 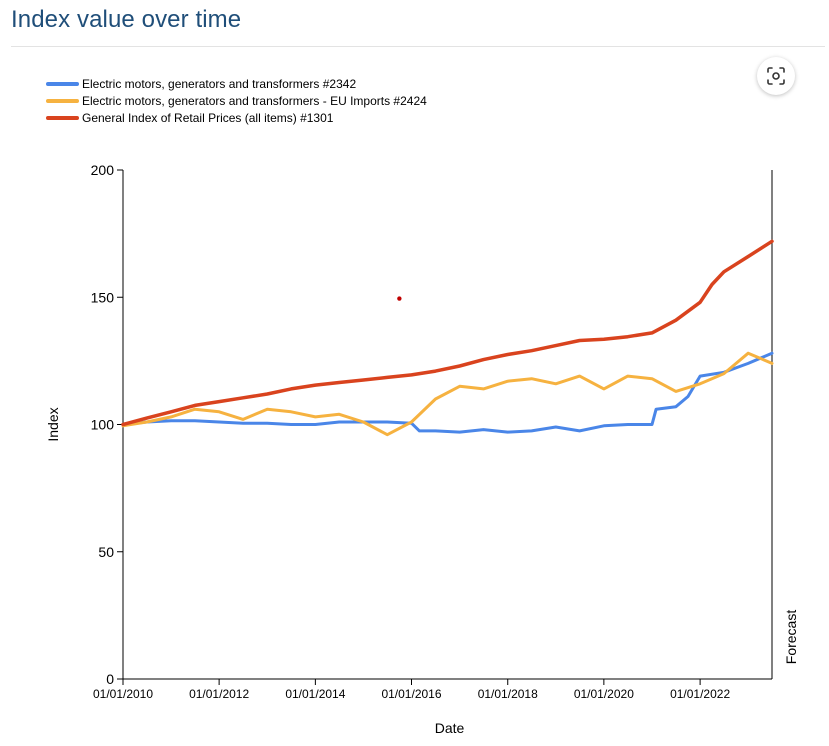 I want to click on x-tick-label-2016: 01/01/2016, so click(x=411, y=694).